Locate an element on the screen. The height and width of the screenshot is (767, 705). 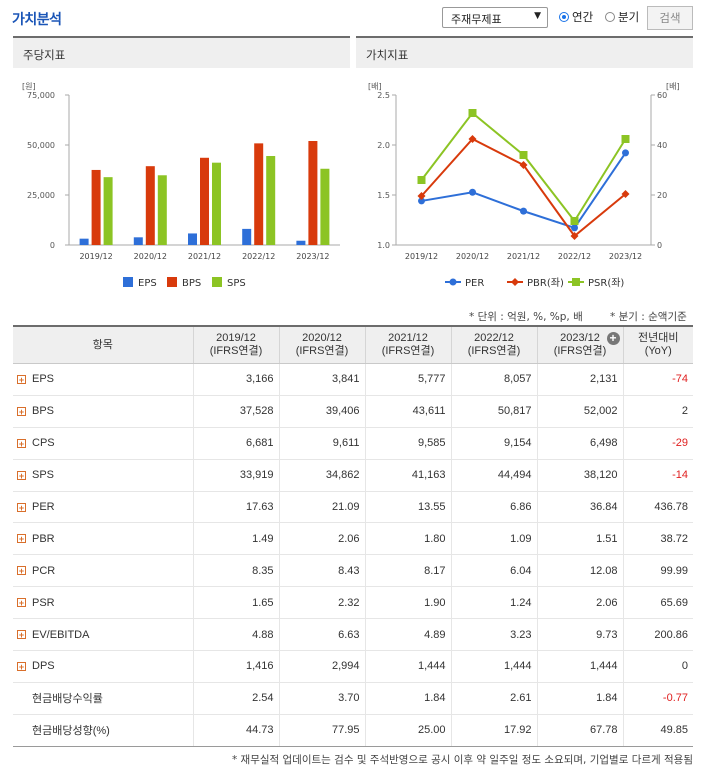
legend-label: SPS is located at coordinates (236, 283).